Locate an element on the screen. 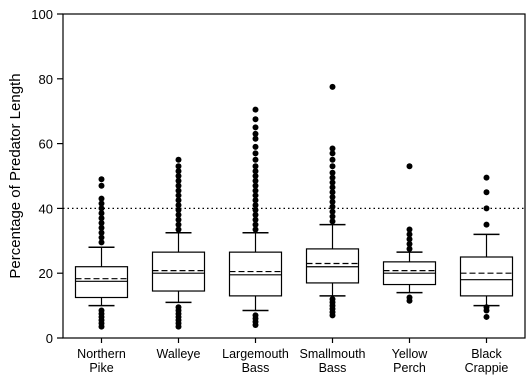 The width and height of the screenshot is (527, 376). x-category-label: Perch is located at coordinates (409, 368).